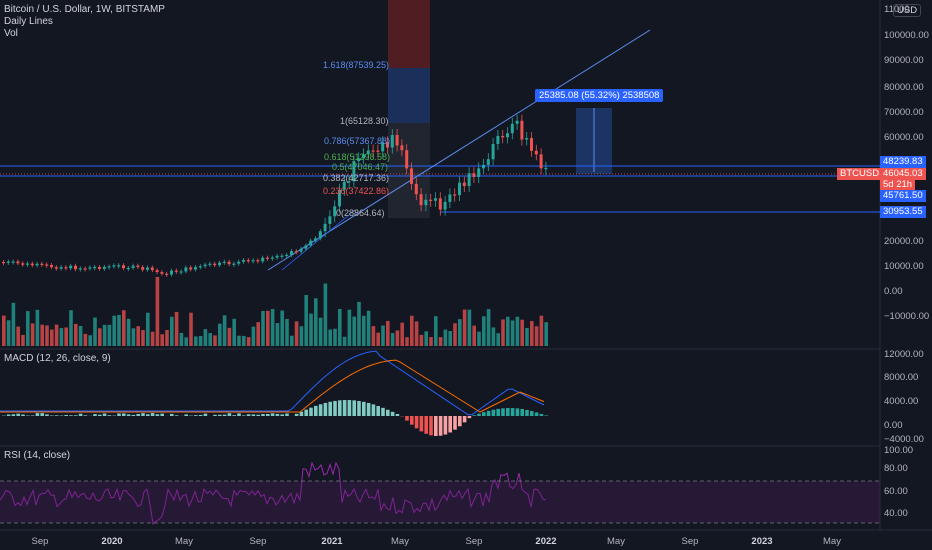  I want to click on rsi-axis-label: 40.00, so click(896, 513).